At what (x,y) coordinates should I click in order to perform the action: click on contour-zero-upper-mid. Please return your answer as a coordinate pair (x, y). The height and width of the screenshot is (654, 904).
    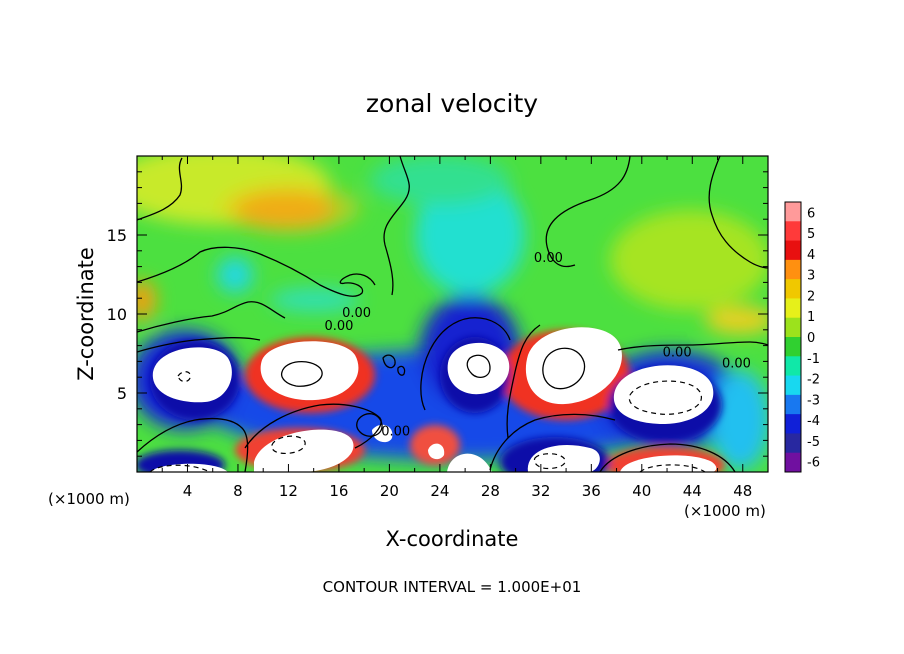
    Looking at the image, I should click on (396, 226).